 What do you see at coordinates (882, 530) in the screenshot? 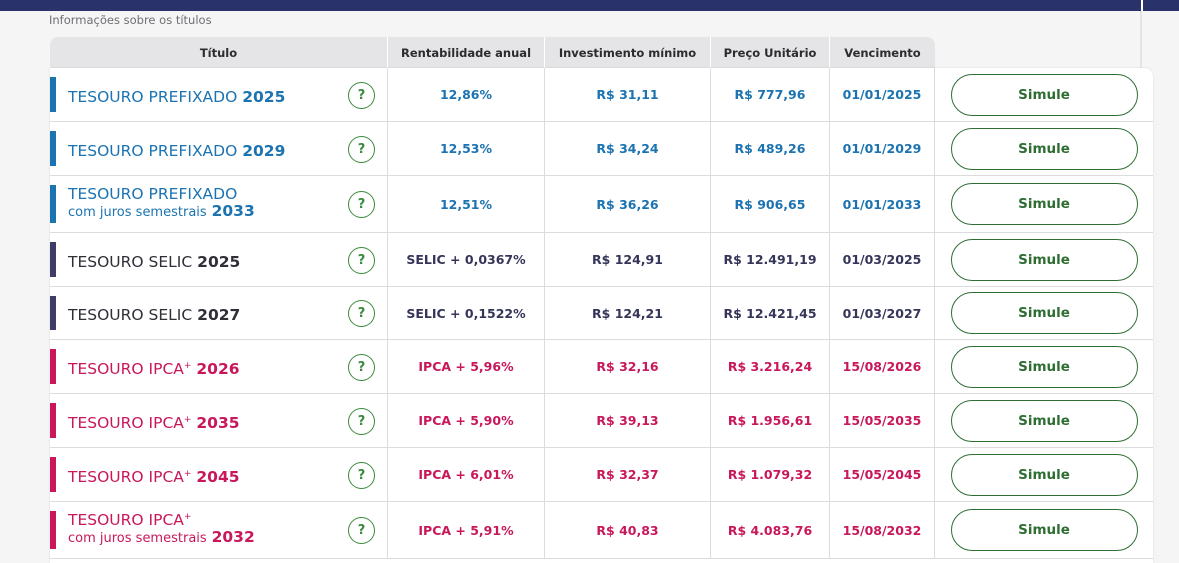
I see `vencimento-cell: 15/08/2032` at bounding box center [882, 530].